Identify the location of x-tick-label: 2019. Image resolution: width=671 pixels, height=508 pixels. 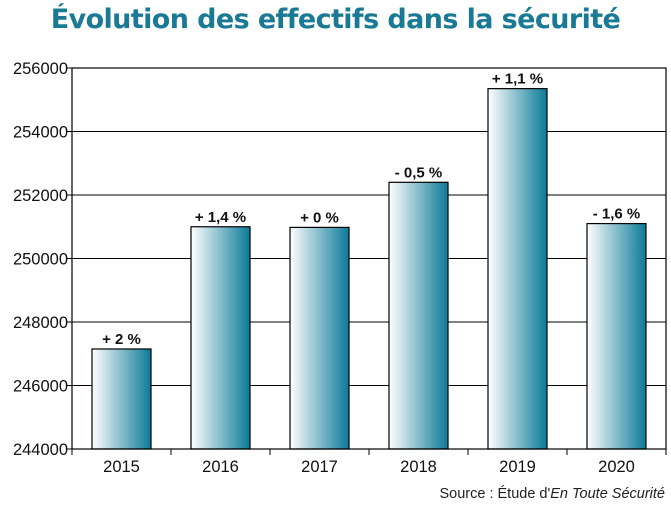
(517, 467).